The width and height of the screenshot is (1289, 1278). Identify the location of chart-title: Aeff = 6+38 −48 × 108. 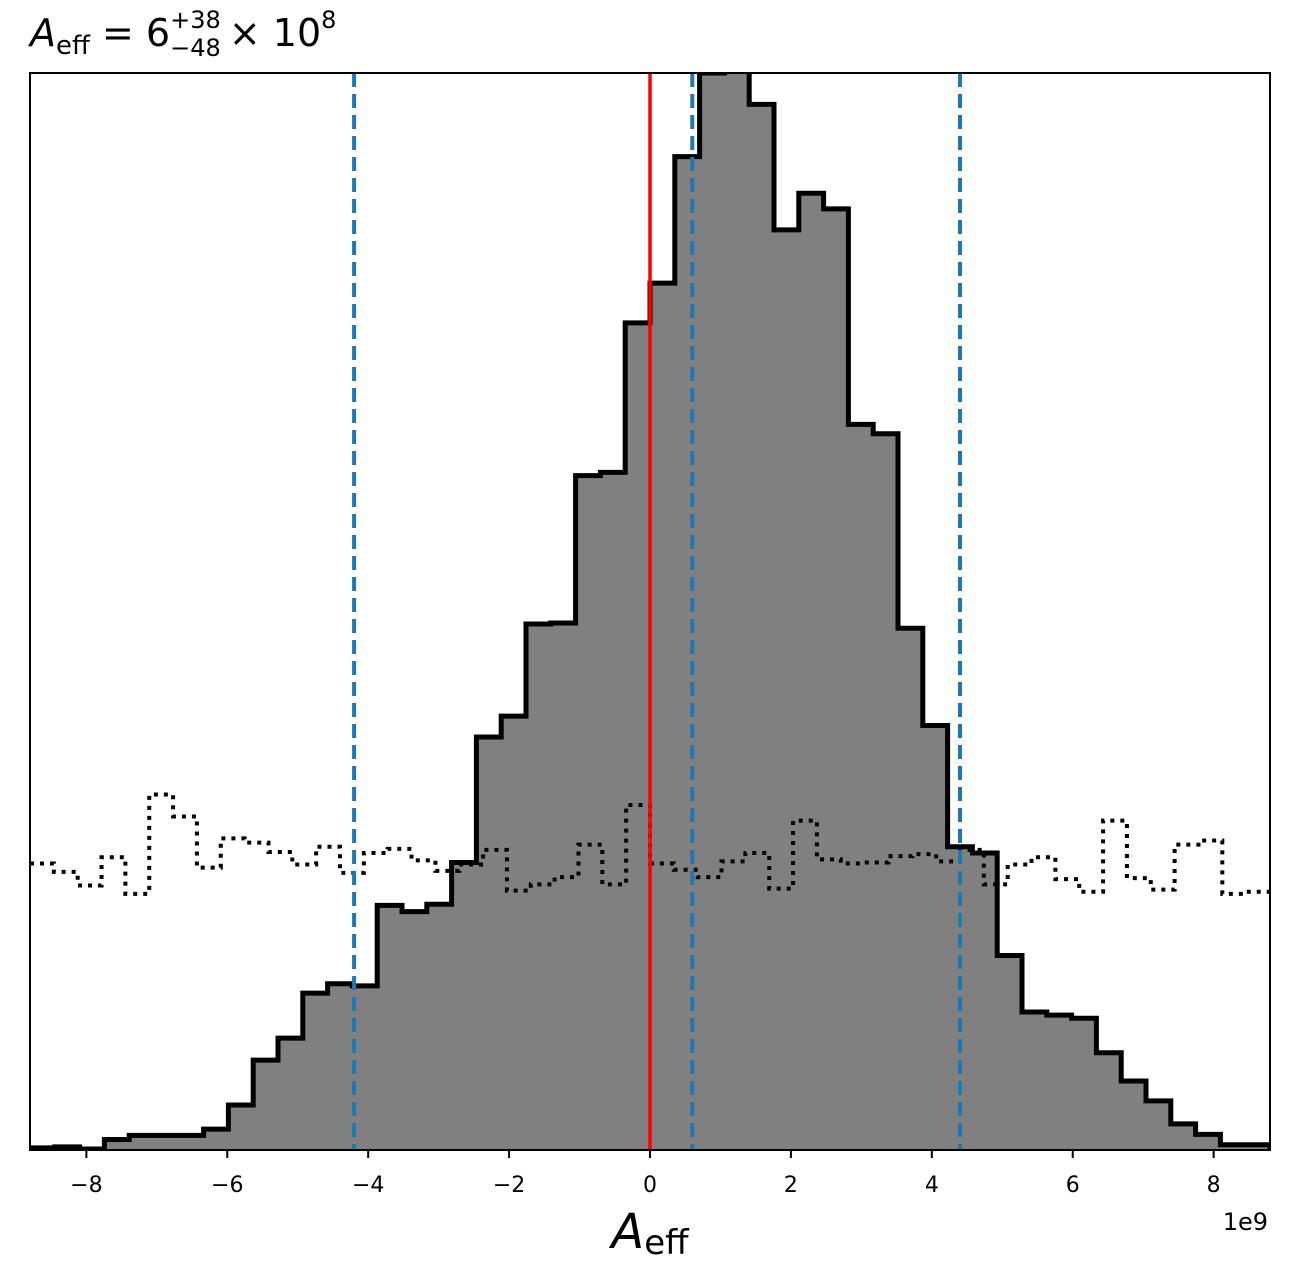
(181, 34).